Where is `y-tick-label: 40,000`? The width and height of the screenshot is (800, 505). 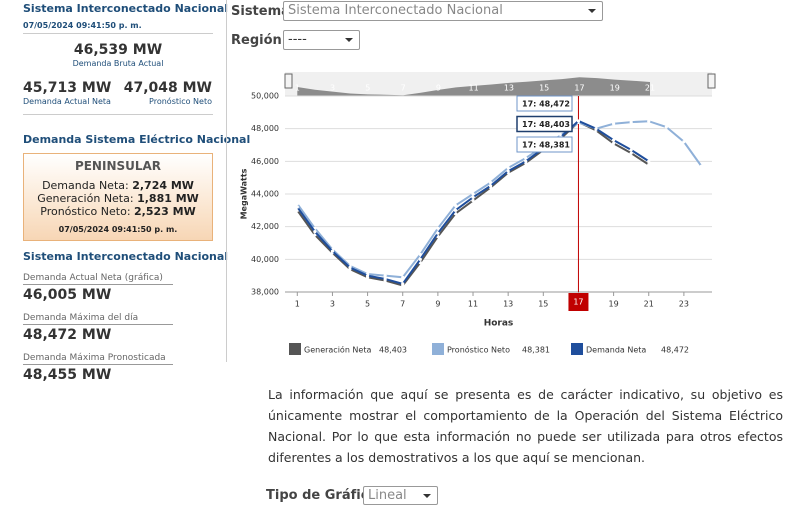 y-tick-label: 40,000 is located at coordinates (265, 259).